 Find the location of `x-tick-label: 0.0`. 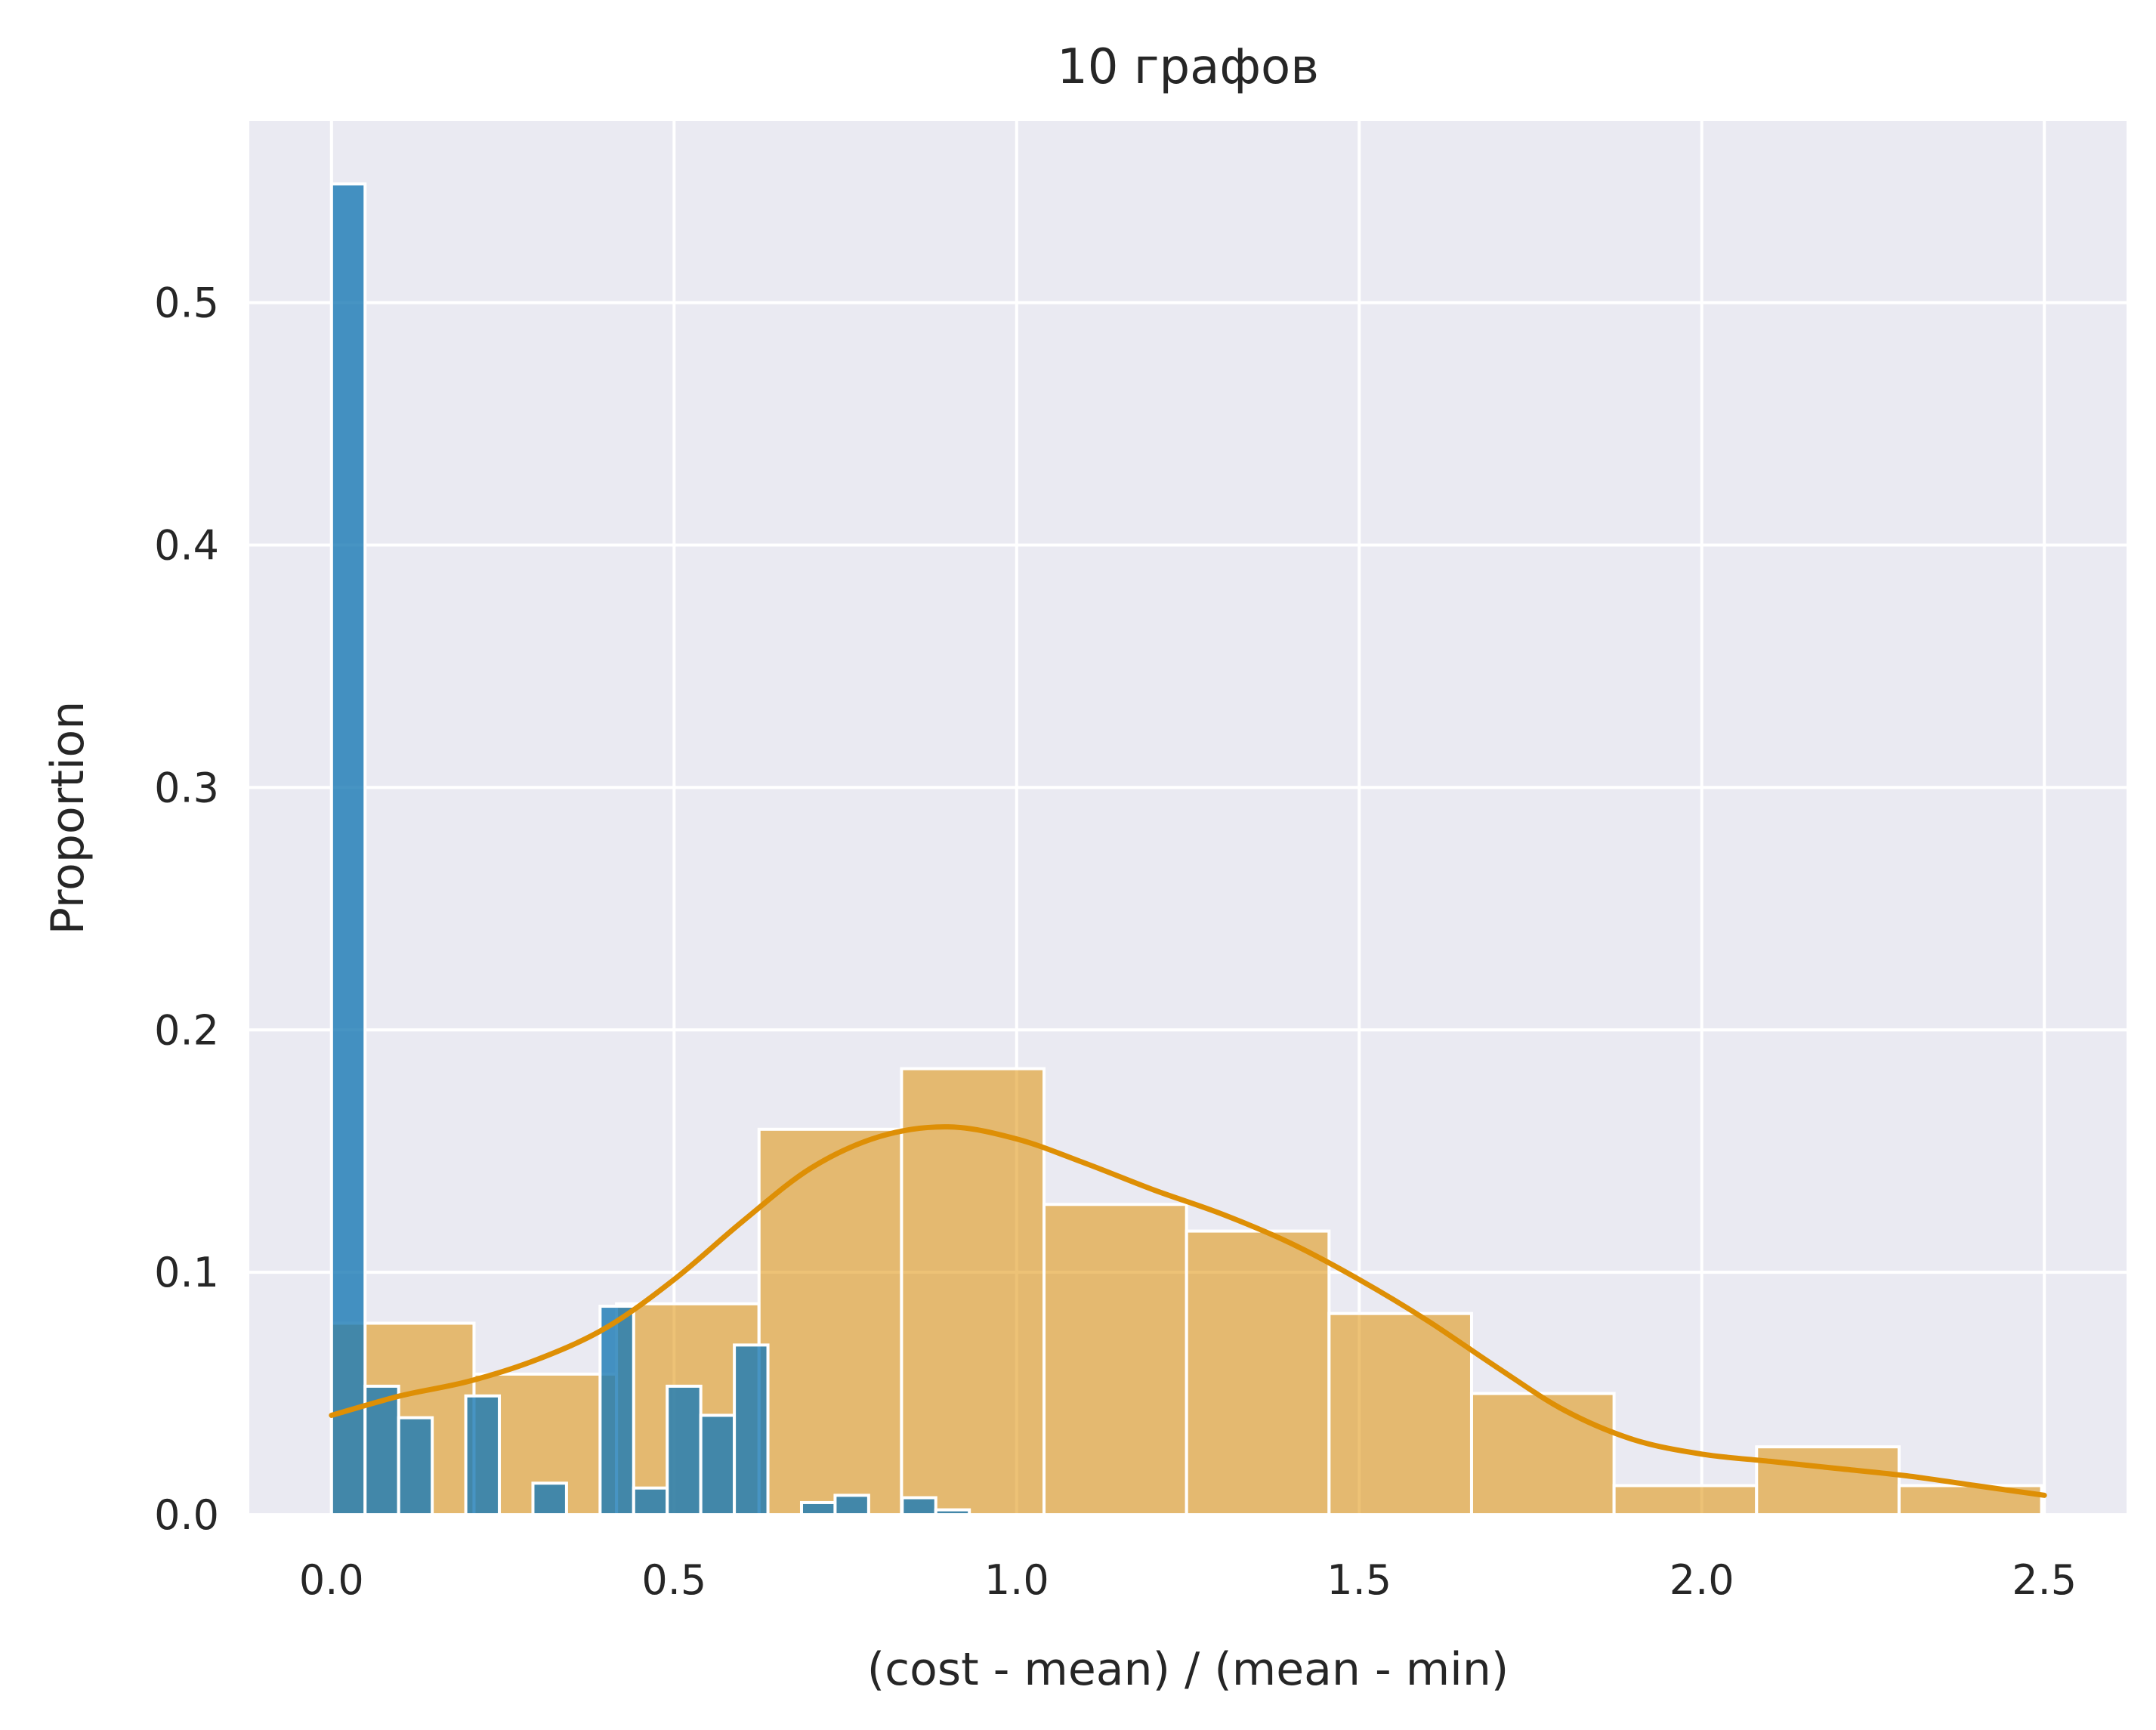

x-tick-label: 0.0 is located at coordinates (331, 1580).